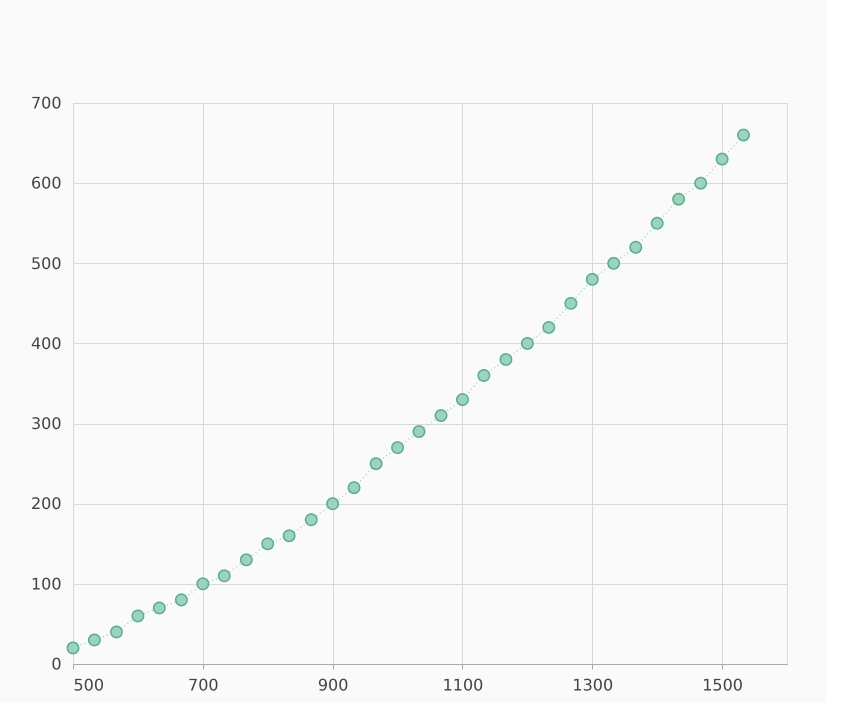 The width and height of the screenshot is (844, 723). I want to click on x-tick-label: 1500, so click(722, 685).